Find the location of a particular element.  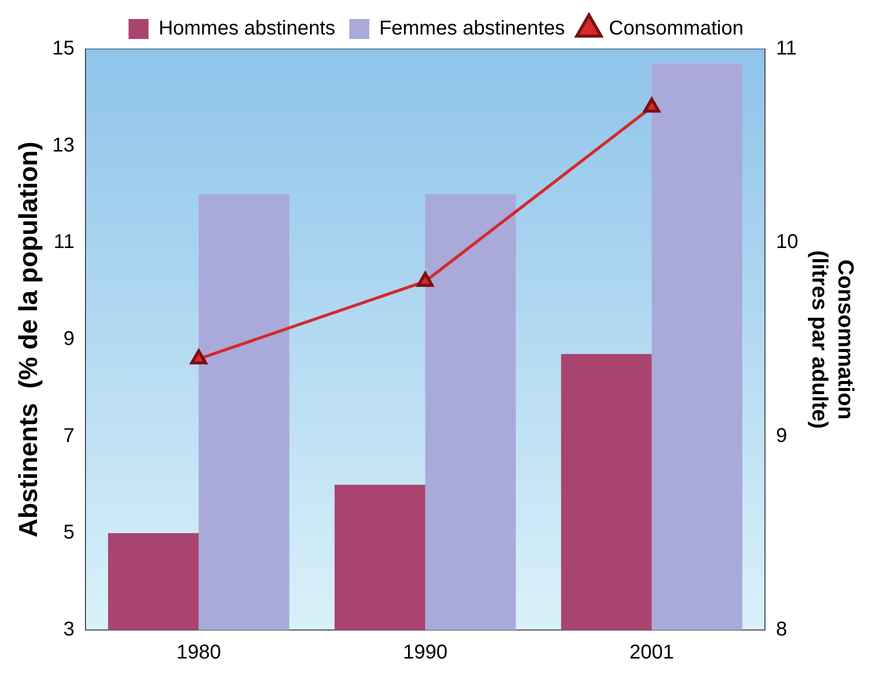

x-tick-label: 1990 is located at coordinates (425, 653).